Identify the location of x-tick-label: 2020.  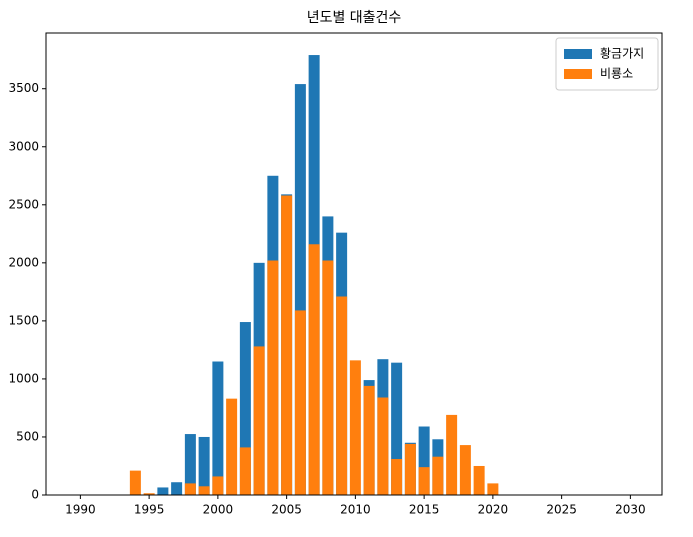
(493, 510).